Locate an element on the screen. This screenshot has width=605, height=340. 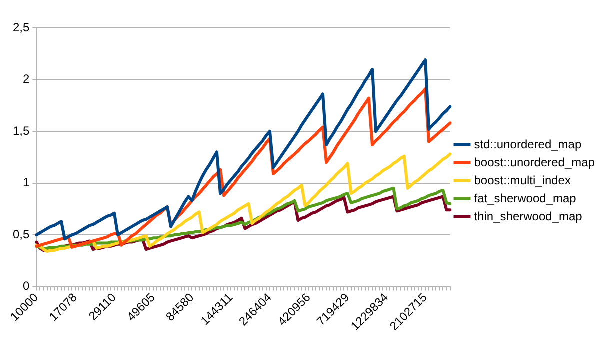
legend-label: thin_sherwood_map is located at coordinates (528, 216).